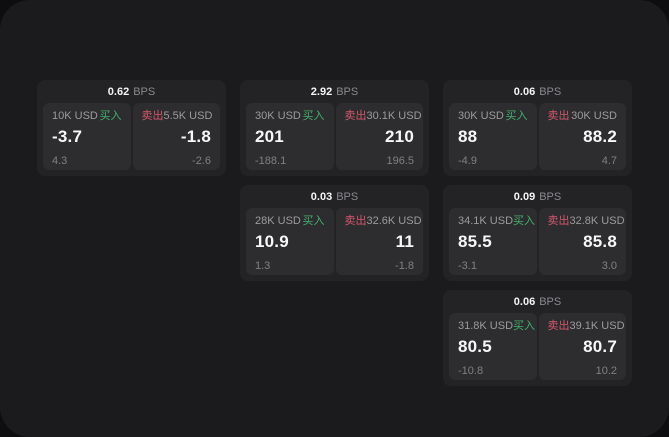 The width and height of the screenshot is (669, 437). I want to click on buy-panel: 30K USD 买入 201 -188.1, so click(290, 136).